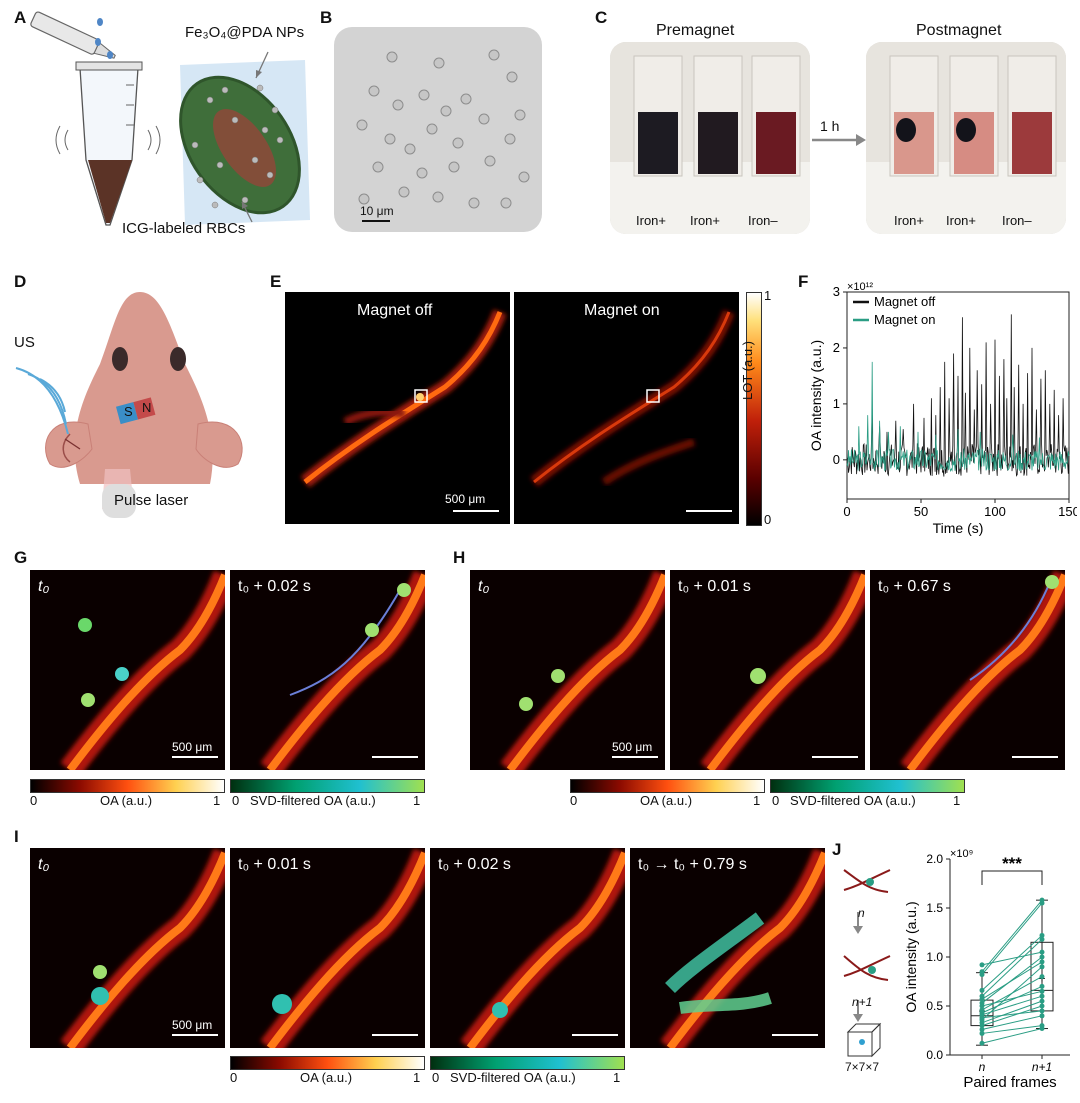  What do you see at coordinates (195, 757) in the screenshot?
I see `g-scale-bar` at bounding box center [195, 757].